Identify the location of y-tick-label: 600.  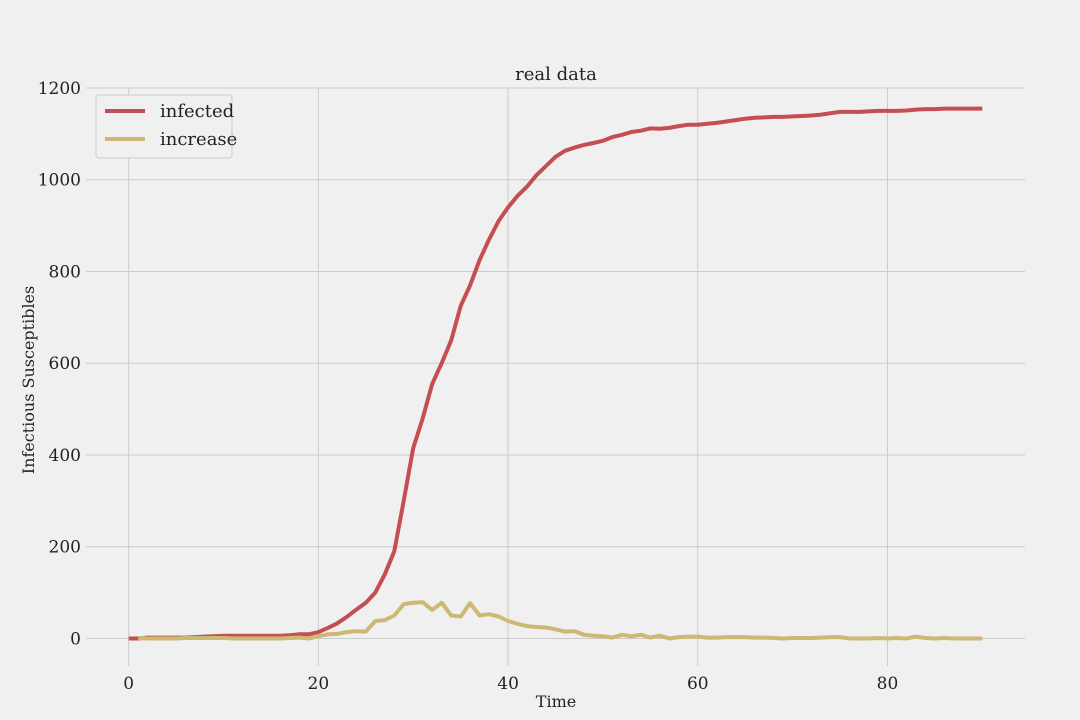
(65, 364).